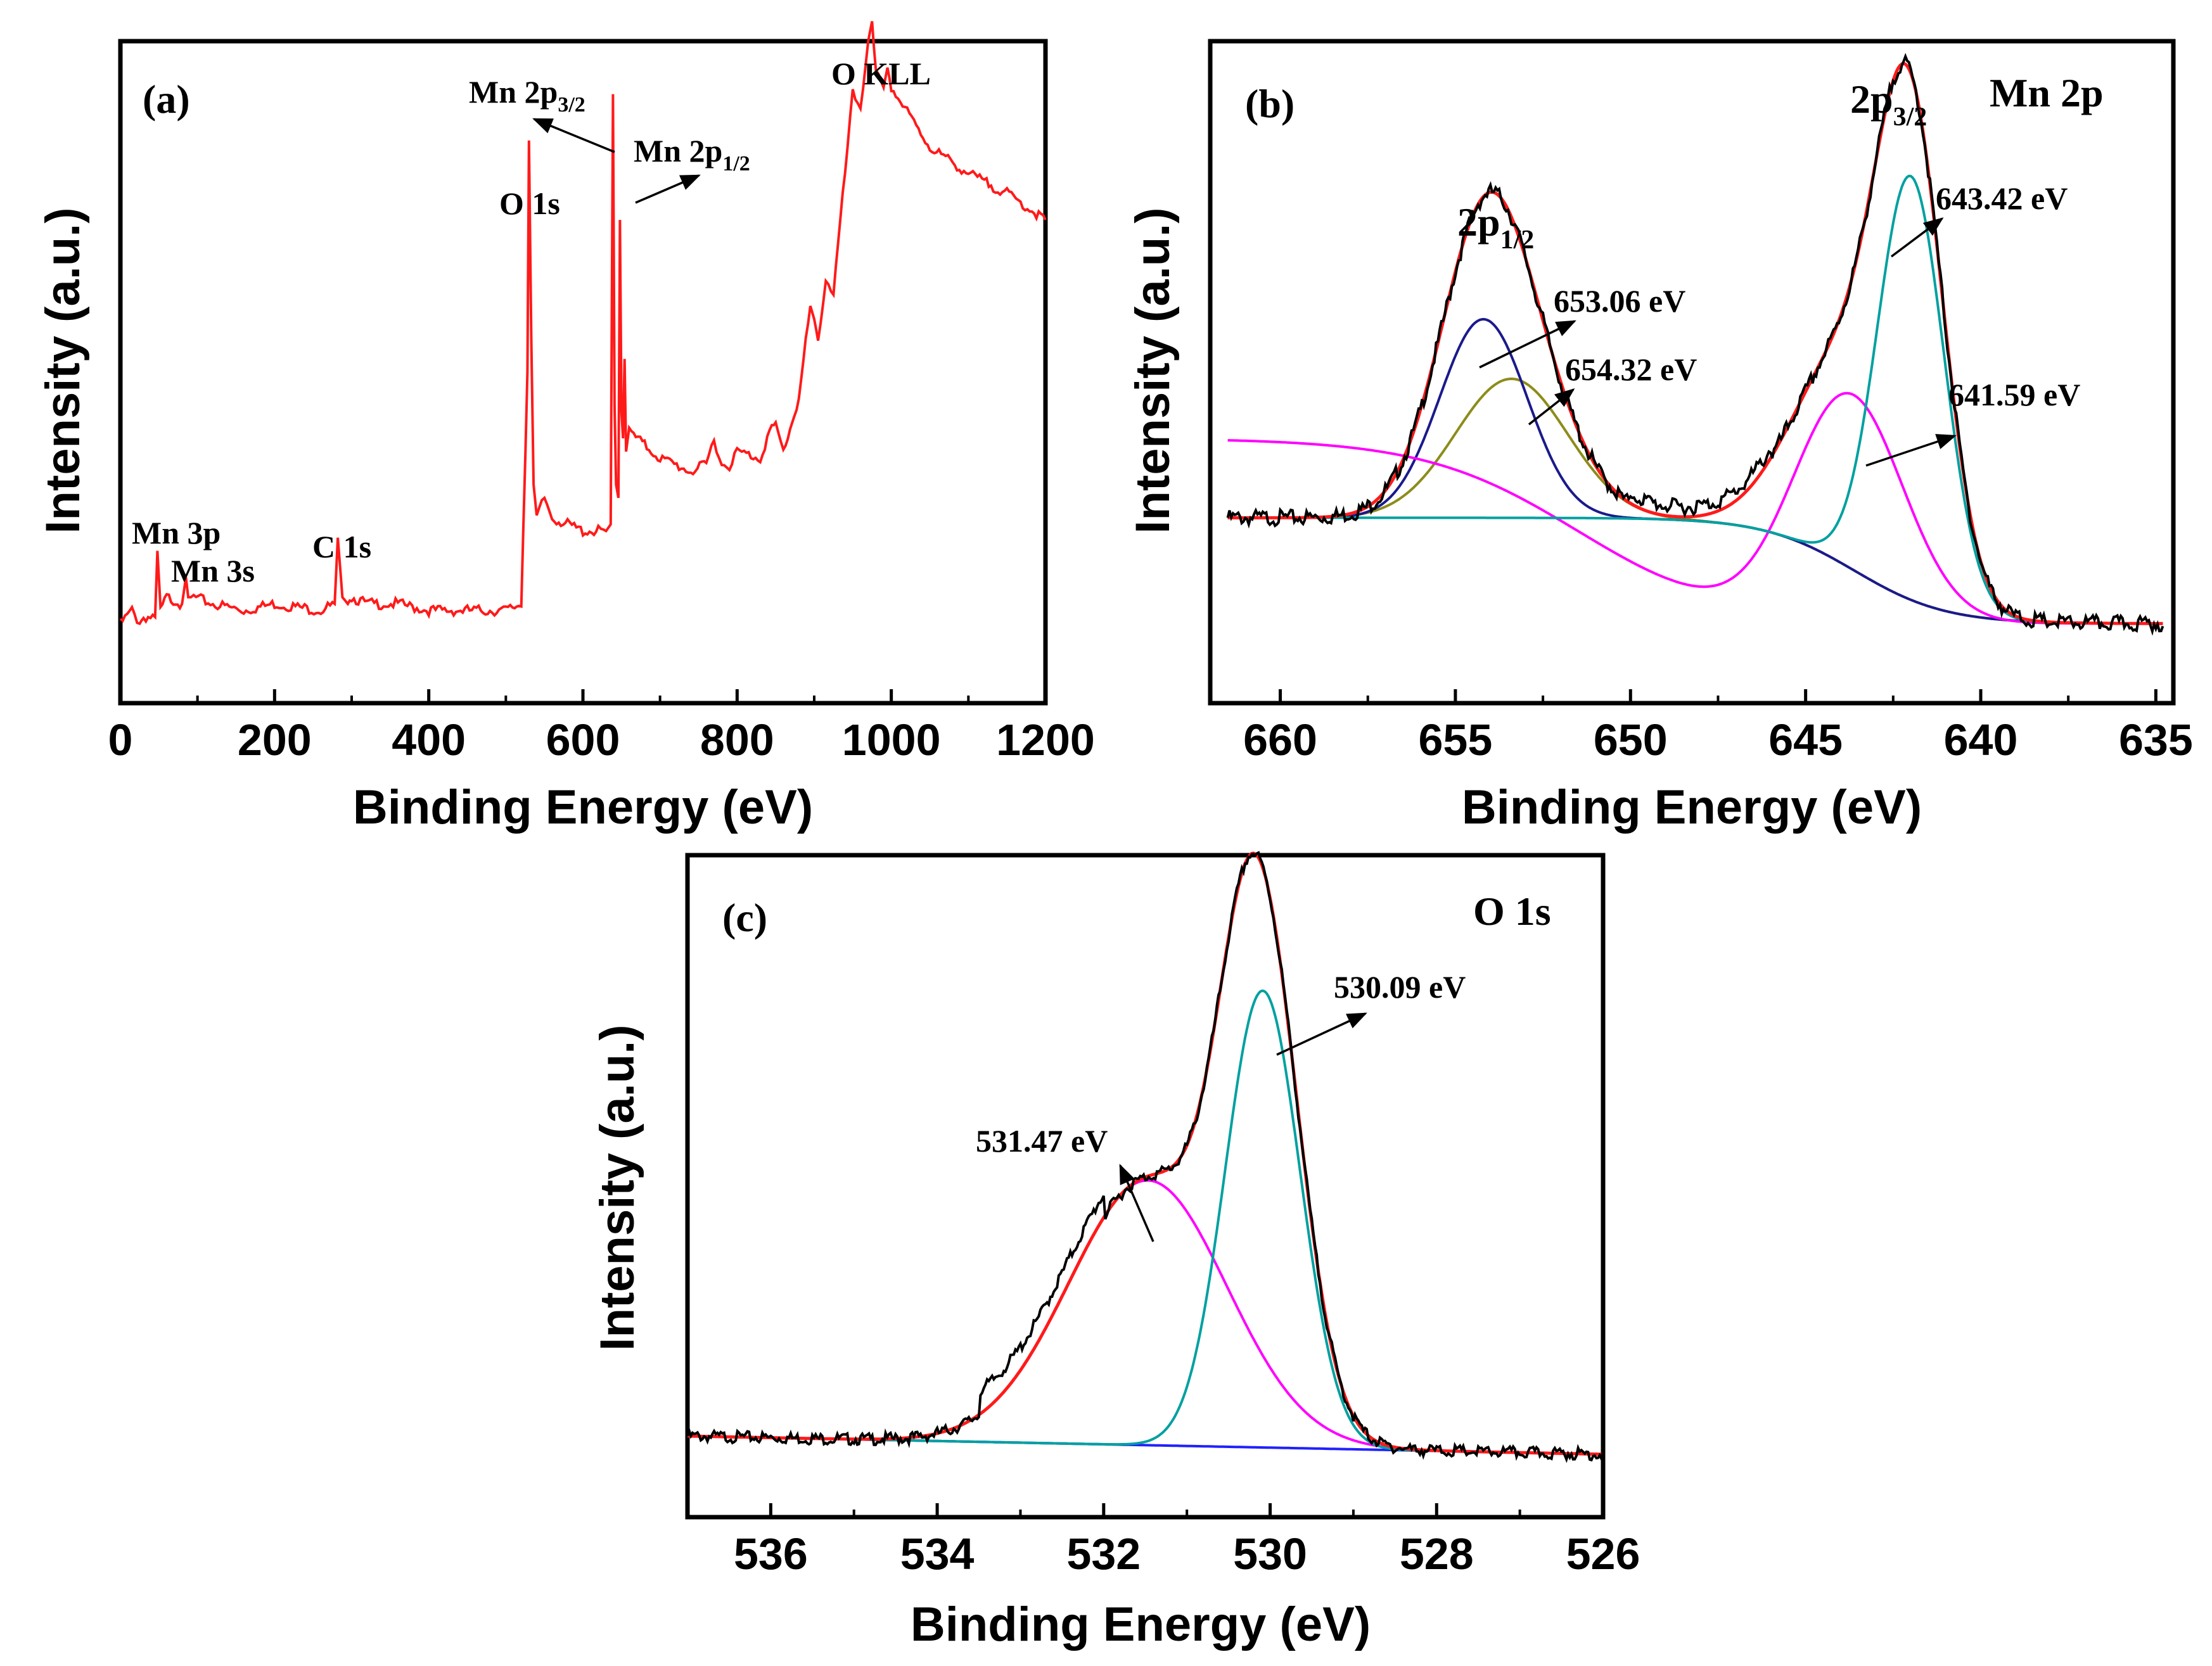 Image resolution: width=2212 pixels, height=1666 pixels. Describe the element at coordinates (63, 370) in the screenshot. I see `panel-a-ylabel: Intensity (a.u.)` at that location.